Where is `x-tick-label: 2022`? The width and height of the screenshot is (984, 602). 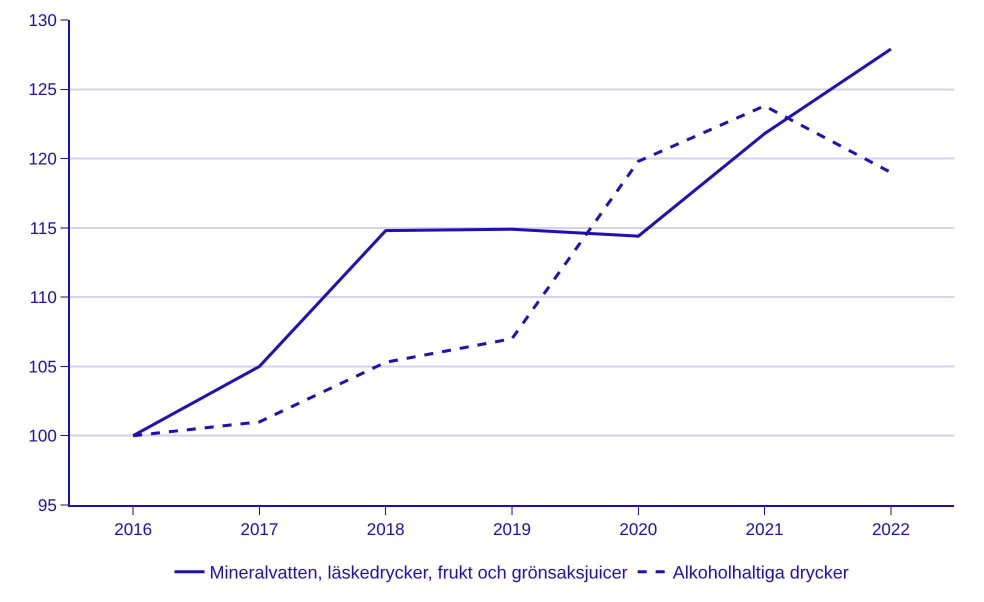 x-tick-label: 2022 is located at coordinates (891, 530).